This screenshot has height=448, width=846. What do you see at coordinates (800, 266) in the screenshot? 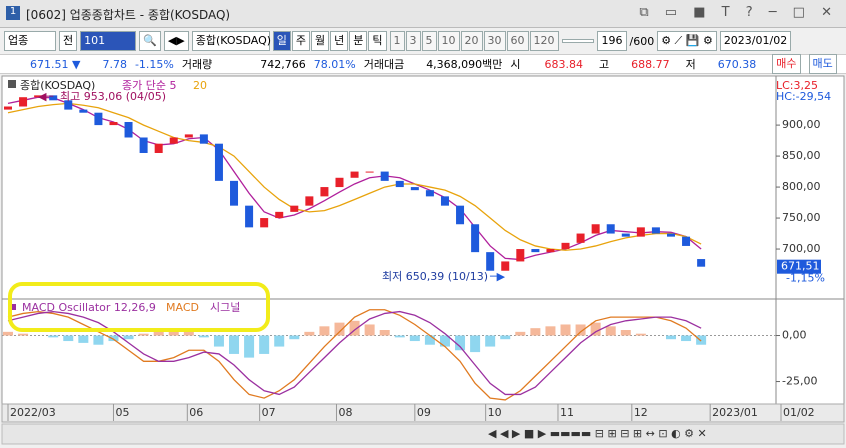
I see `last-price-label: 671,51` at bounding box center [800, 266].